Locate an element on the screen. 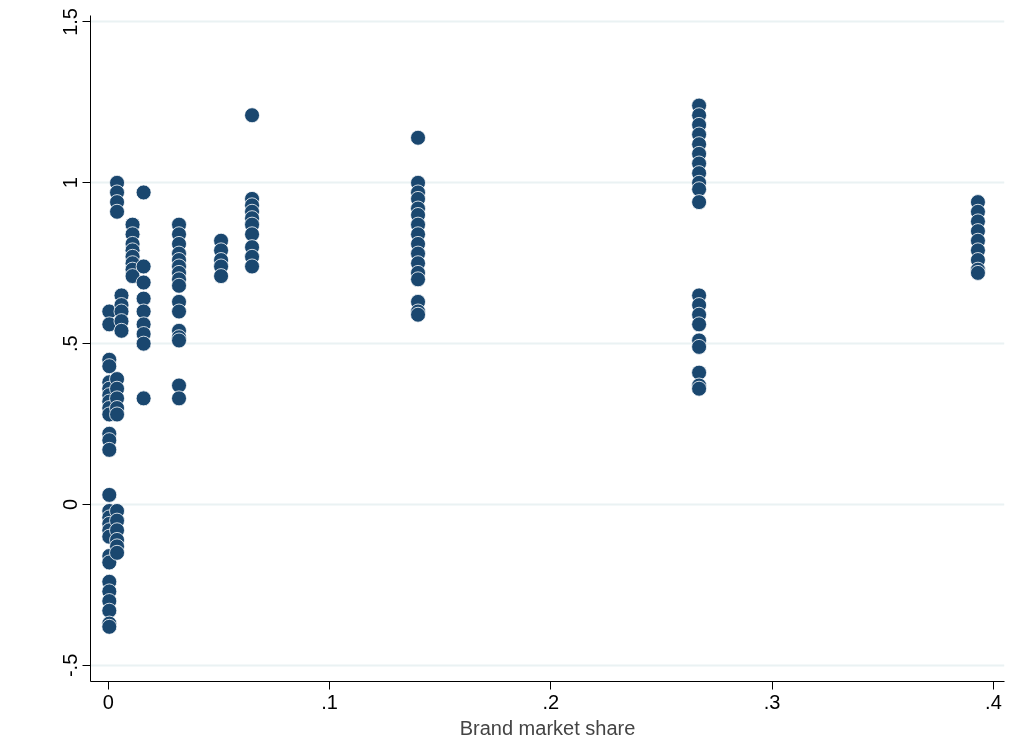 The image size is (1019, 741). x-axis-title: Brand market share is located at coordinates (547, 727).